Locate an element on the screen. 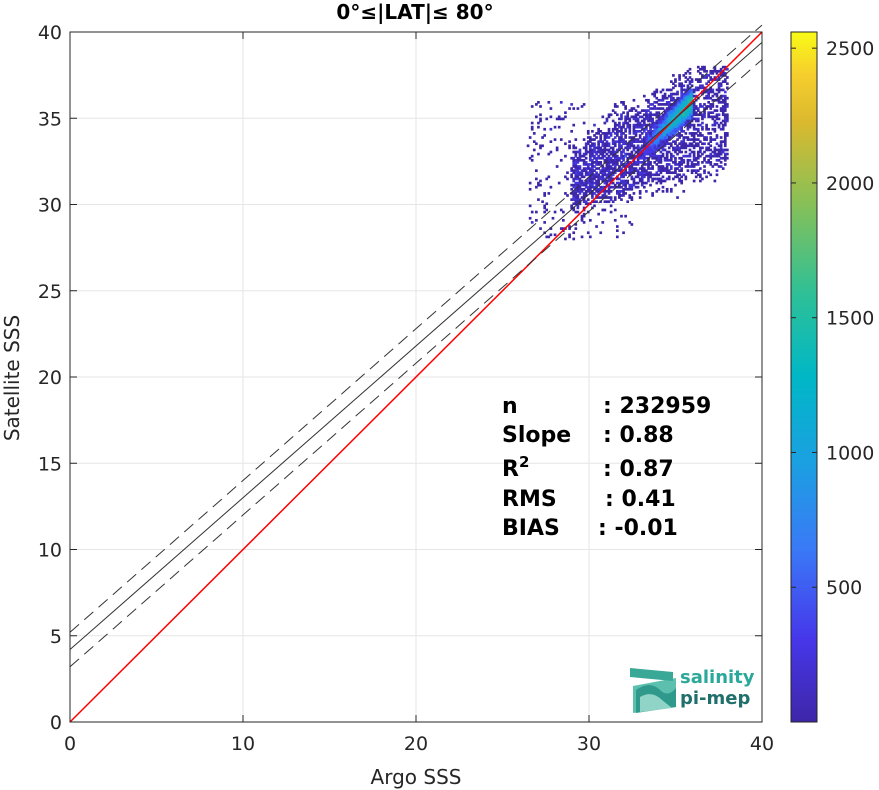  stat-label: RMS is located at coordinates (529, 499).